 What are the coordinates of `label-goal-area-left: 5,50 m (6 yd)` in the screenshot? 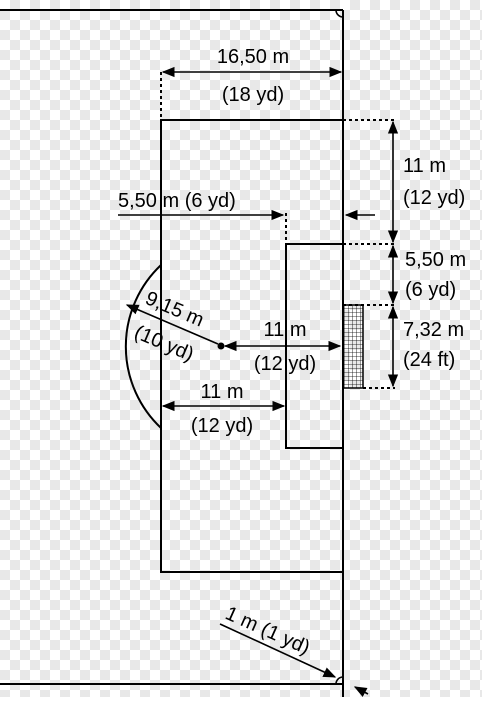 It's located at (177, 201).